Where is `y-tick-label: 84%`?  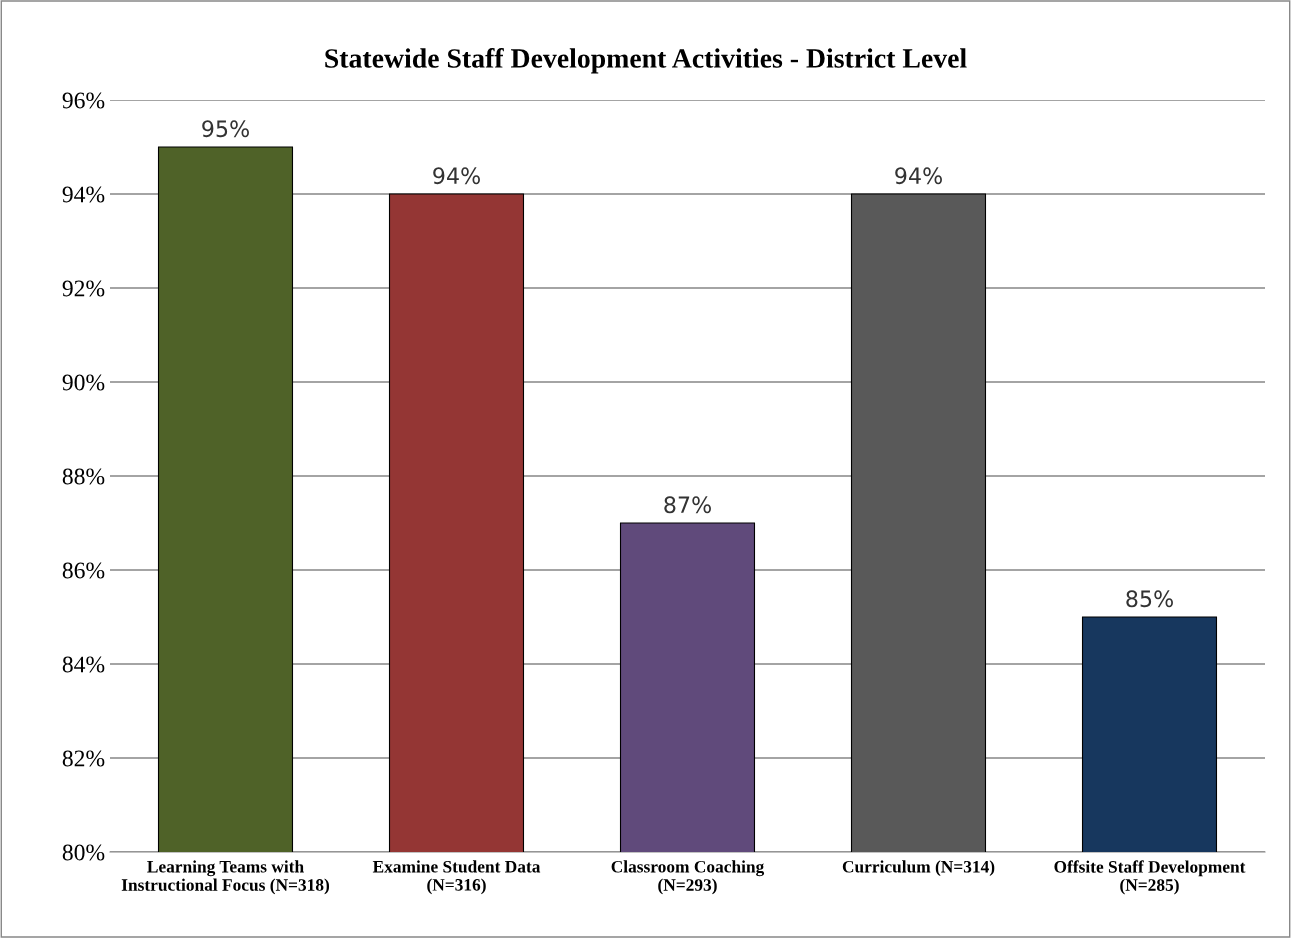
y-tick-label: 84% is located at coordinates (83, 664).